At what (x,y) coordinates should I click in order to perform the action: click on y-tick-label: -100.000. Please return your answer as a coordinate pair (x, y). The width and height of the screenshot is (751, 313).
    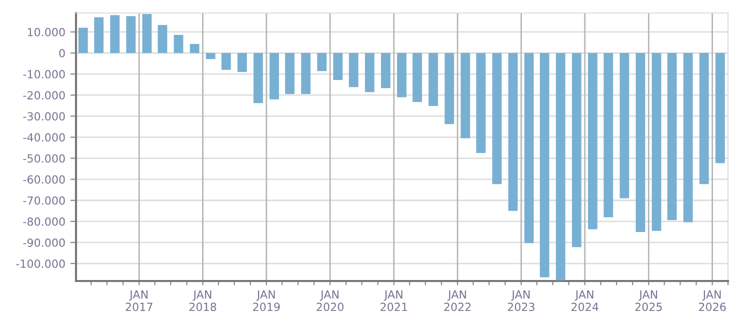
    Looking at the image, I should click on (40, 264).